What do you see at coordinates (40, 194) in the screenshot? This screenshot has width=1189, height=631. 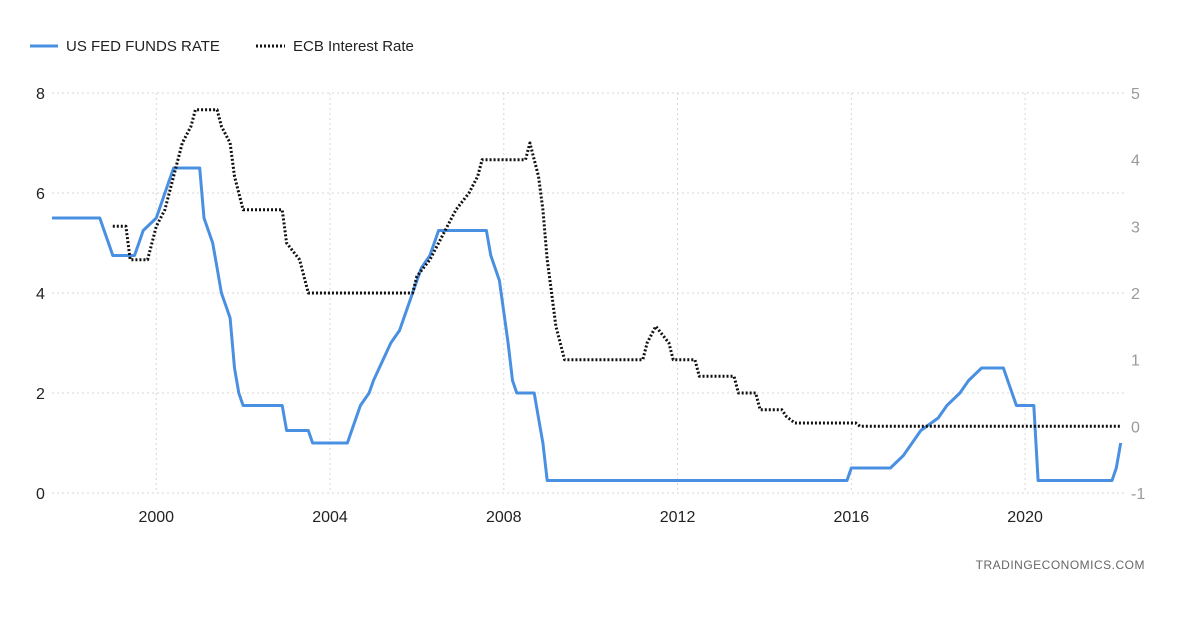 I see `y-left-tick-label: 6` at bounding box center [40, 194].